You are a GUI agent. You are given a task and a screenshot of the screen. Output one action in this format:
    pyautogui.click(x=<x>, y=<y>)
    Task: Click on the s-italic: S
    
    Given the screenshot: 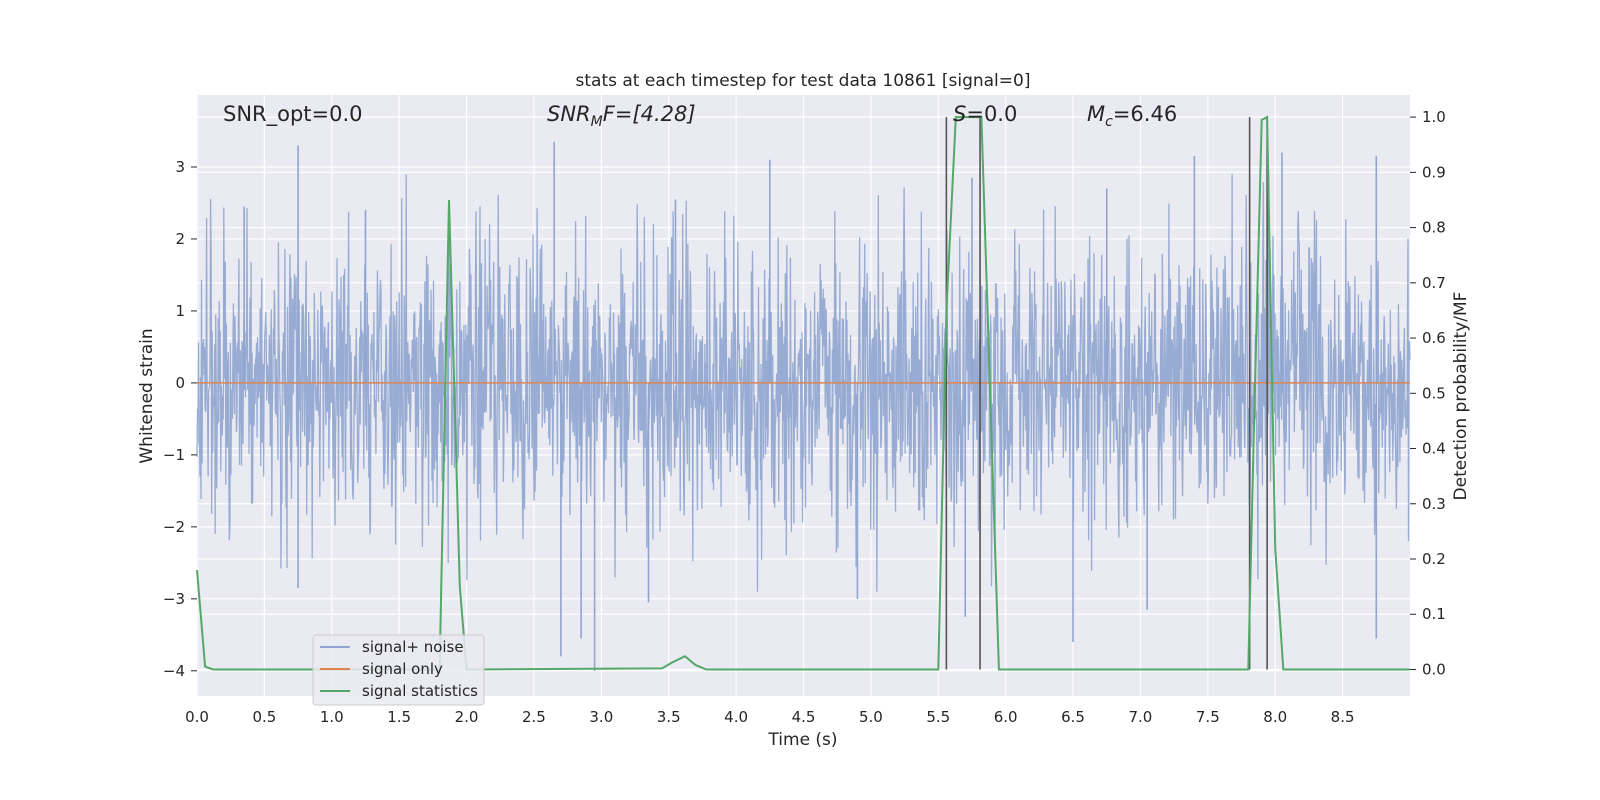 What is the action you would take?
    pyautogui.click(x=959, y=114)
    